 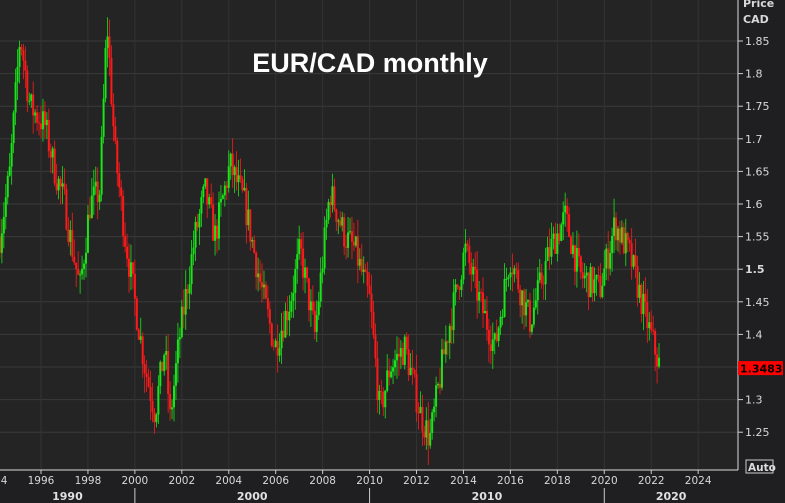 What do you see at coordinates (463, 481) in the screenshot?
I see `x-tick-label: 2014` at bounding box center [463, 481].